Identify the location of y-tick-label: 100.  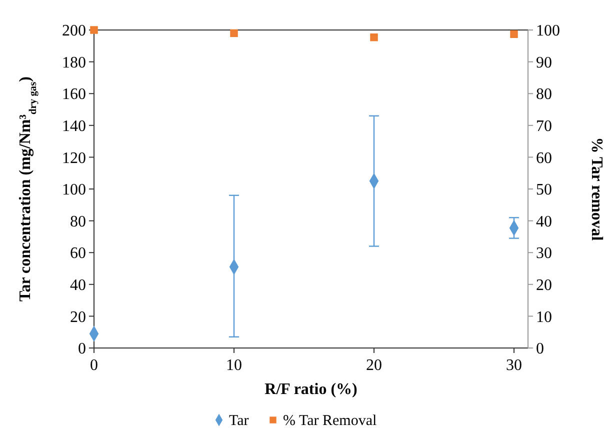
(74, 190).